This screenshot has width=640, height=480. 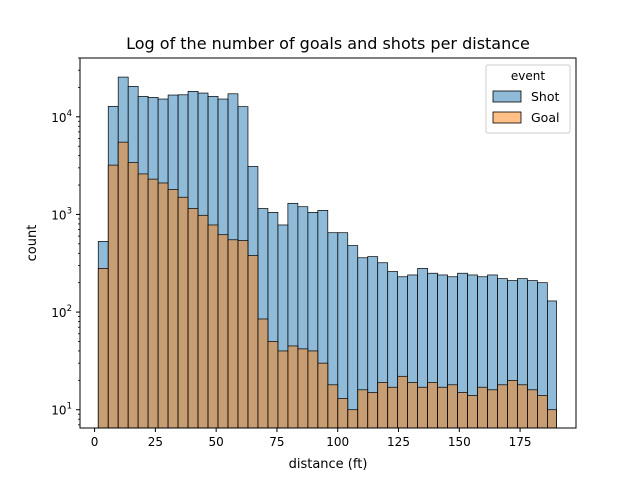 What do you see at coordinates (61, 214) in the screenshot?
I see `y-tick-label: 10³` at bounding box center [61, 214].